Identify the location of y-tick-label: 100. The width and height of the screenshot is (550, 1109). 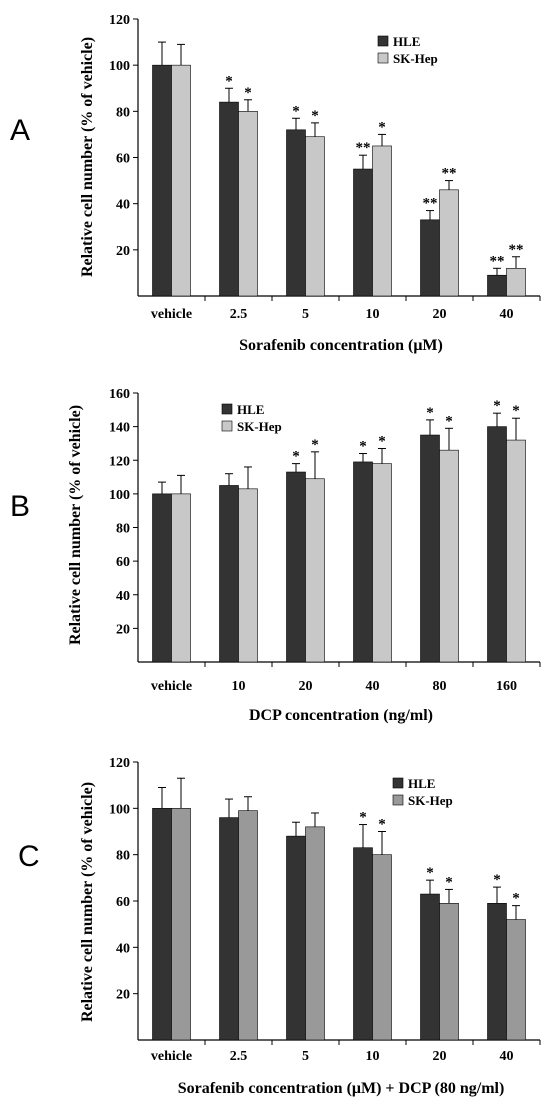
(119, 809).